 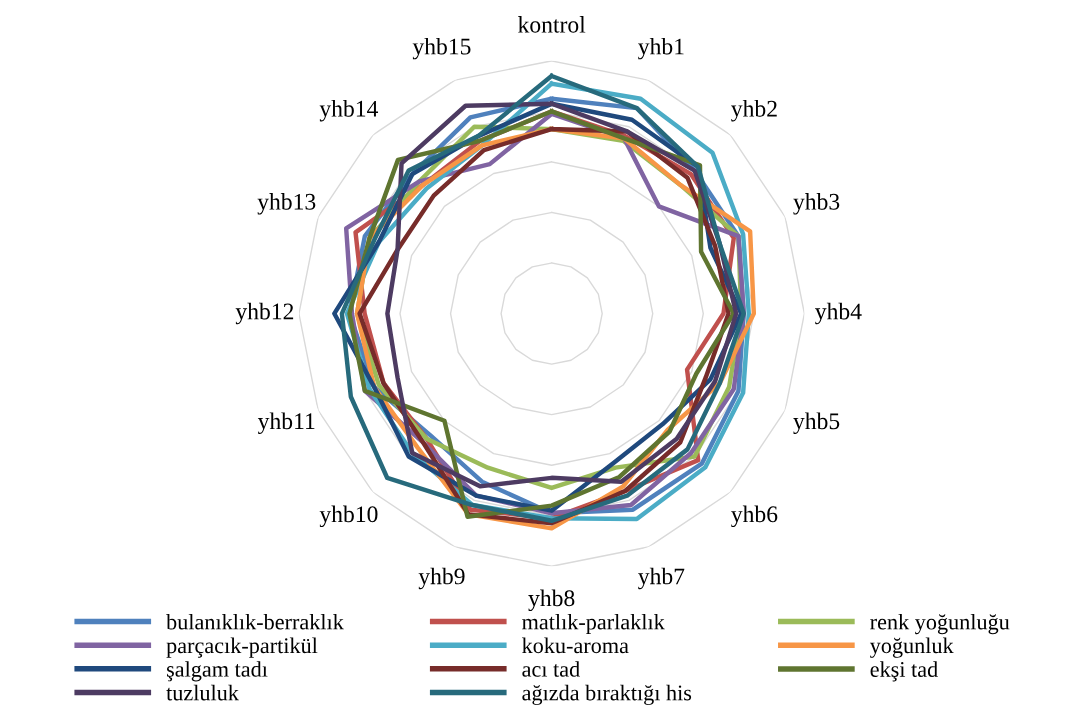 I want to click on legend-label: şalgam tadı, so click(x=217, y=671).